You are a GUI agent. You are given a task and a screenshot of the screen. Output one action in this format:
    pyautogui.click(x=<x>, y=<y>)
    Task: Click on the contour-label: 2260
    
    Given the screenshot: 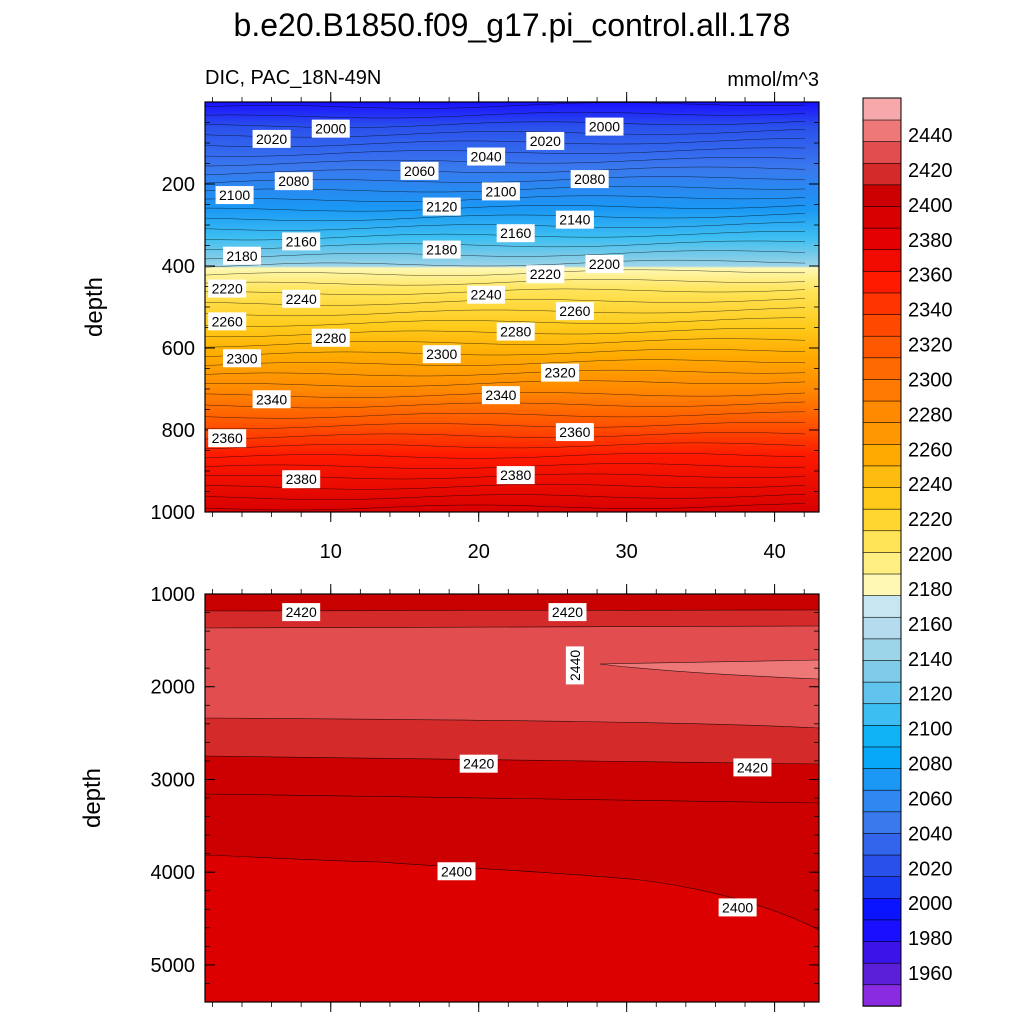 What is the action you would take?
    pyautogui.click(x=227, y=321)
    